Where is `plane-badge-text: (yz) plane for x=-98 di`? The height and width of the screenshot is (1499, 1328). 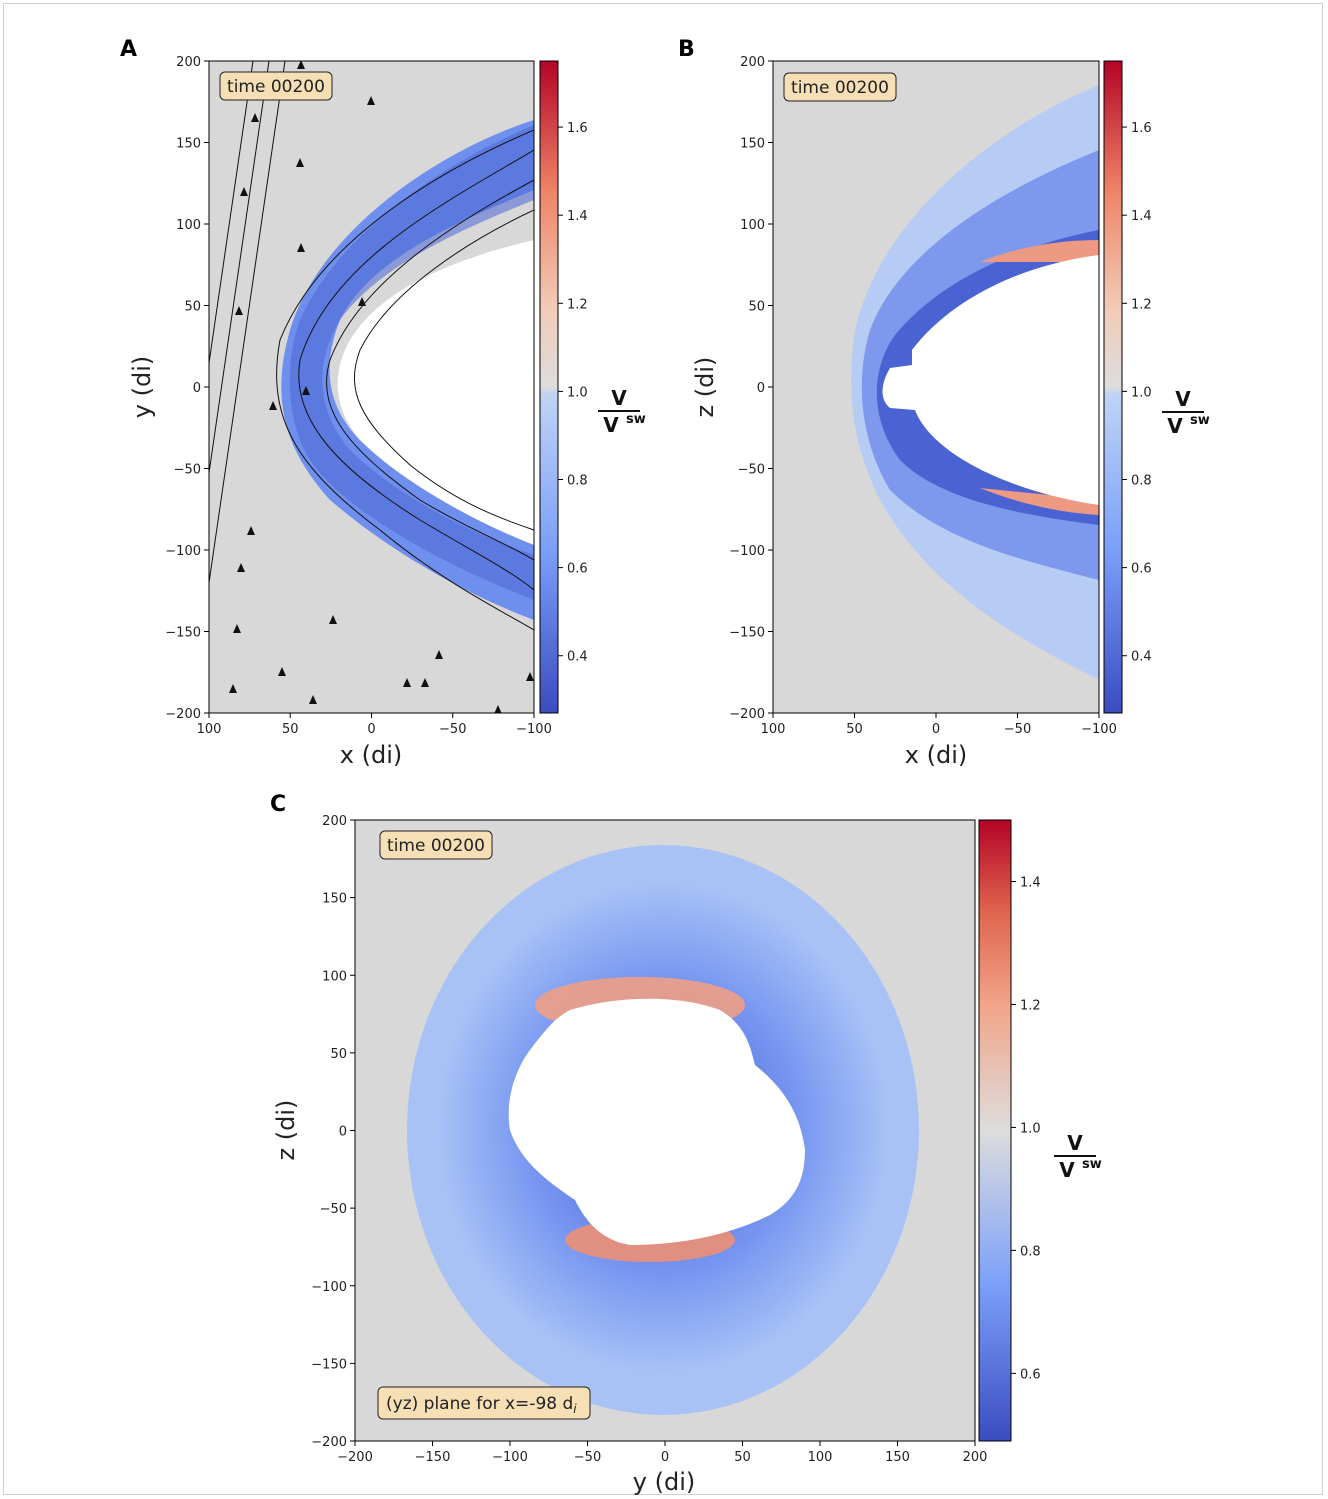 plane-badge-text: (yz) plane for x=-98 di is located at coordinates (481, 1405).